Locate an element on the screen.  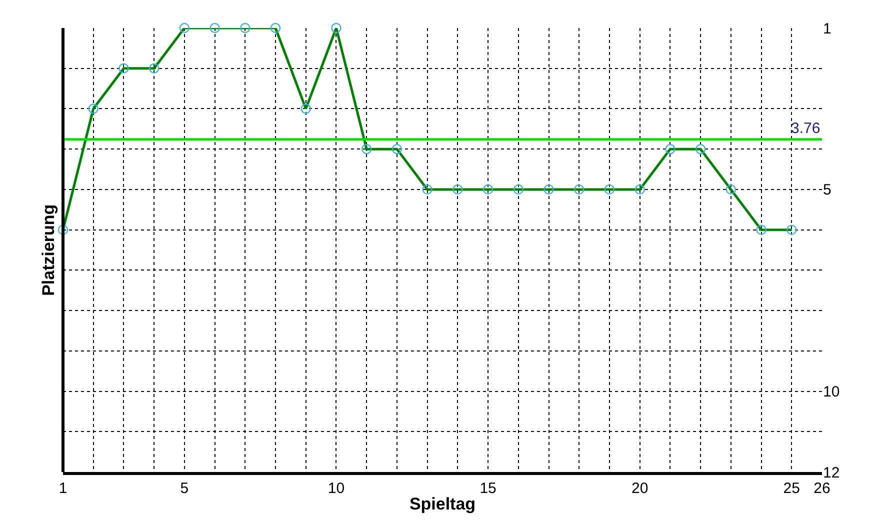
x-tick-label: 1 is located at coordinates (63, 488).